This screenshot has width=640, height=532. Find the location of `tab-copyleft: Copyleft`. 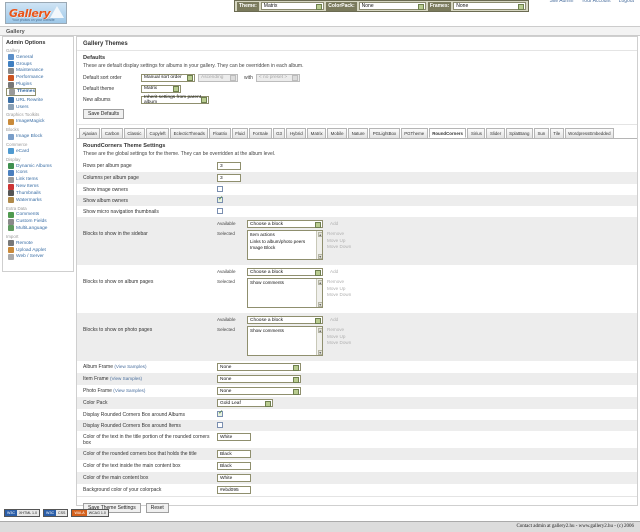

tab-copyleft: Copyleft is located at coordinates (157, 133).